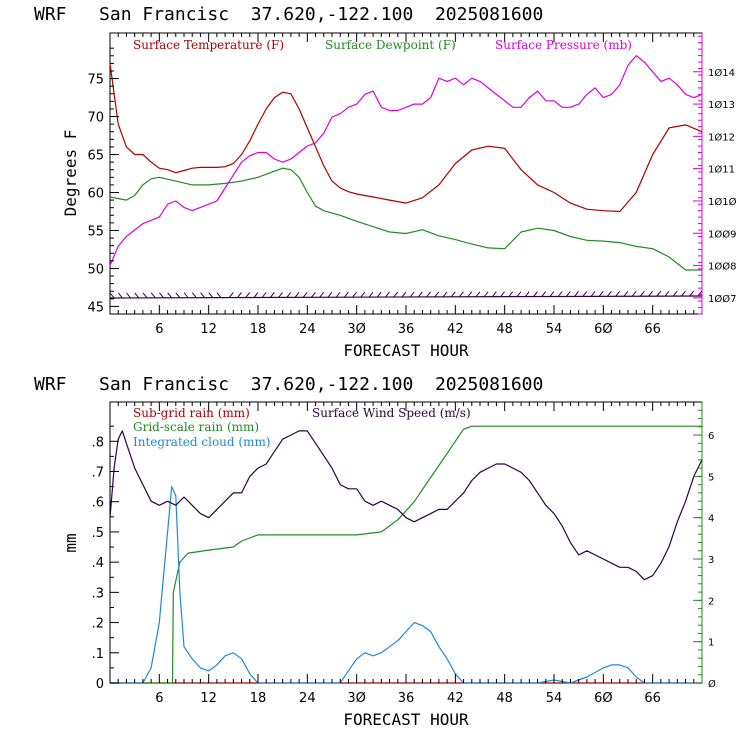  I want to click on y-tick-label: .2, so click(98, 624).